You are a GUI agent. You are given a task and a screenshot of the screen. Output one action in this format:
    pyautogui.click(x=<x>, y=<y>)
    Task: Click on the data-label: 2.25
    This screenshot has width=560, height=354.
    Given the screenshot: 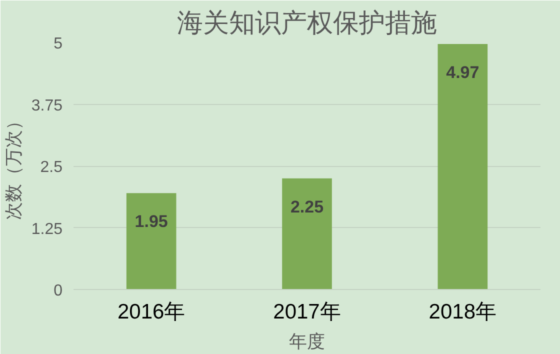 What is the action you would take?
    pyautogui.click(x=307, y=206)
    